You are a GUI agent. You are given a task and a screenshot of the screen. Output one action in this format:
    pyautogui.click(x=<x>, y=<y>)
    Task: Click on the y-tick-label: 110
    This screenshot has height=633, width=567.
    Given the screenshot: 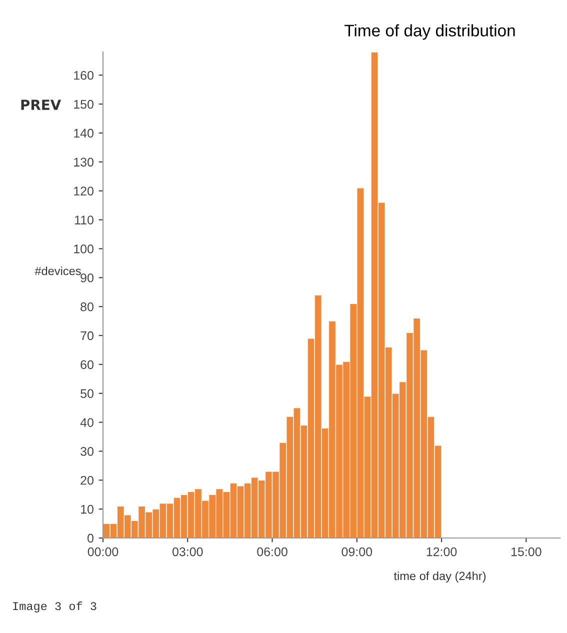 What is the action you would take?
    pyautogui.click(x=84, y=220)
    